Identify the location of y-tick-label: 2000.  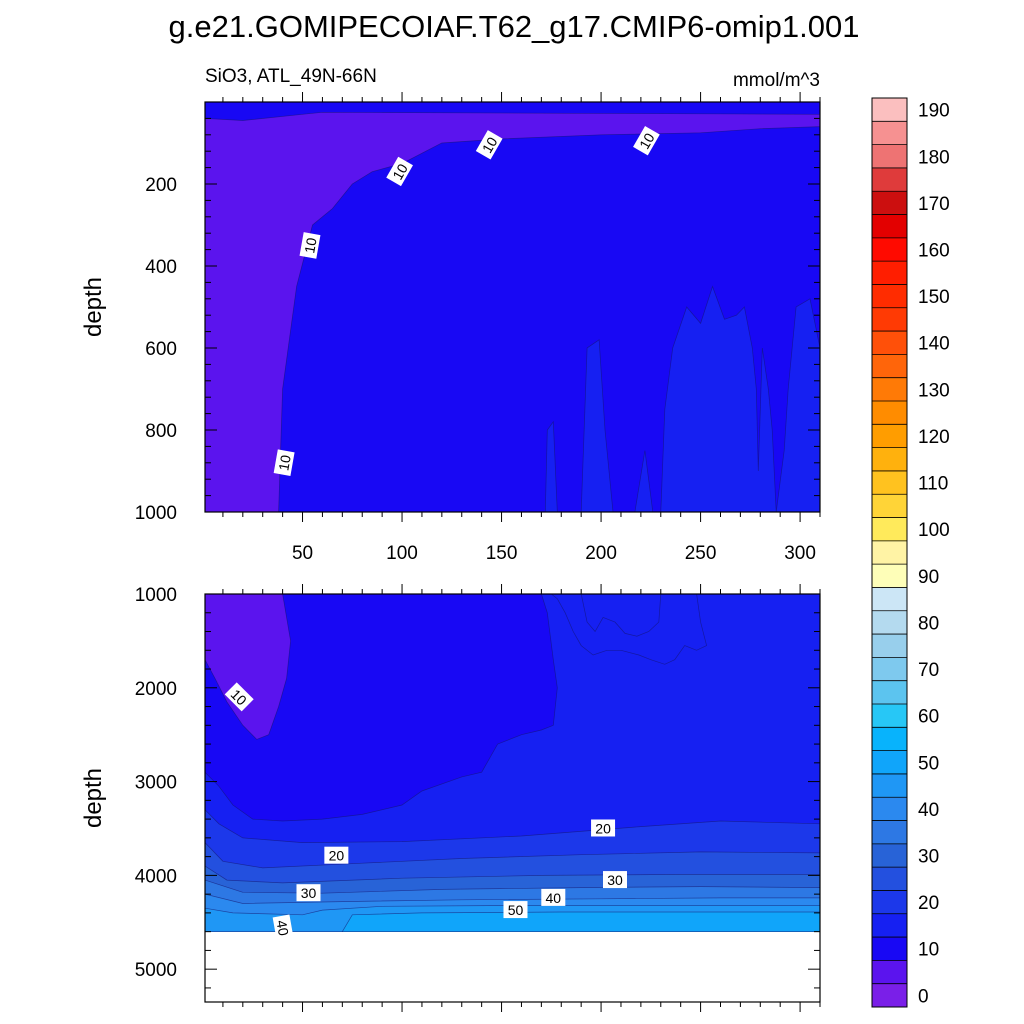
(156, 689).